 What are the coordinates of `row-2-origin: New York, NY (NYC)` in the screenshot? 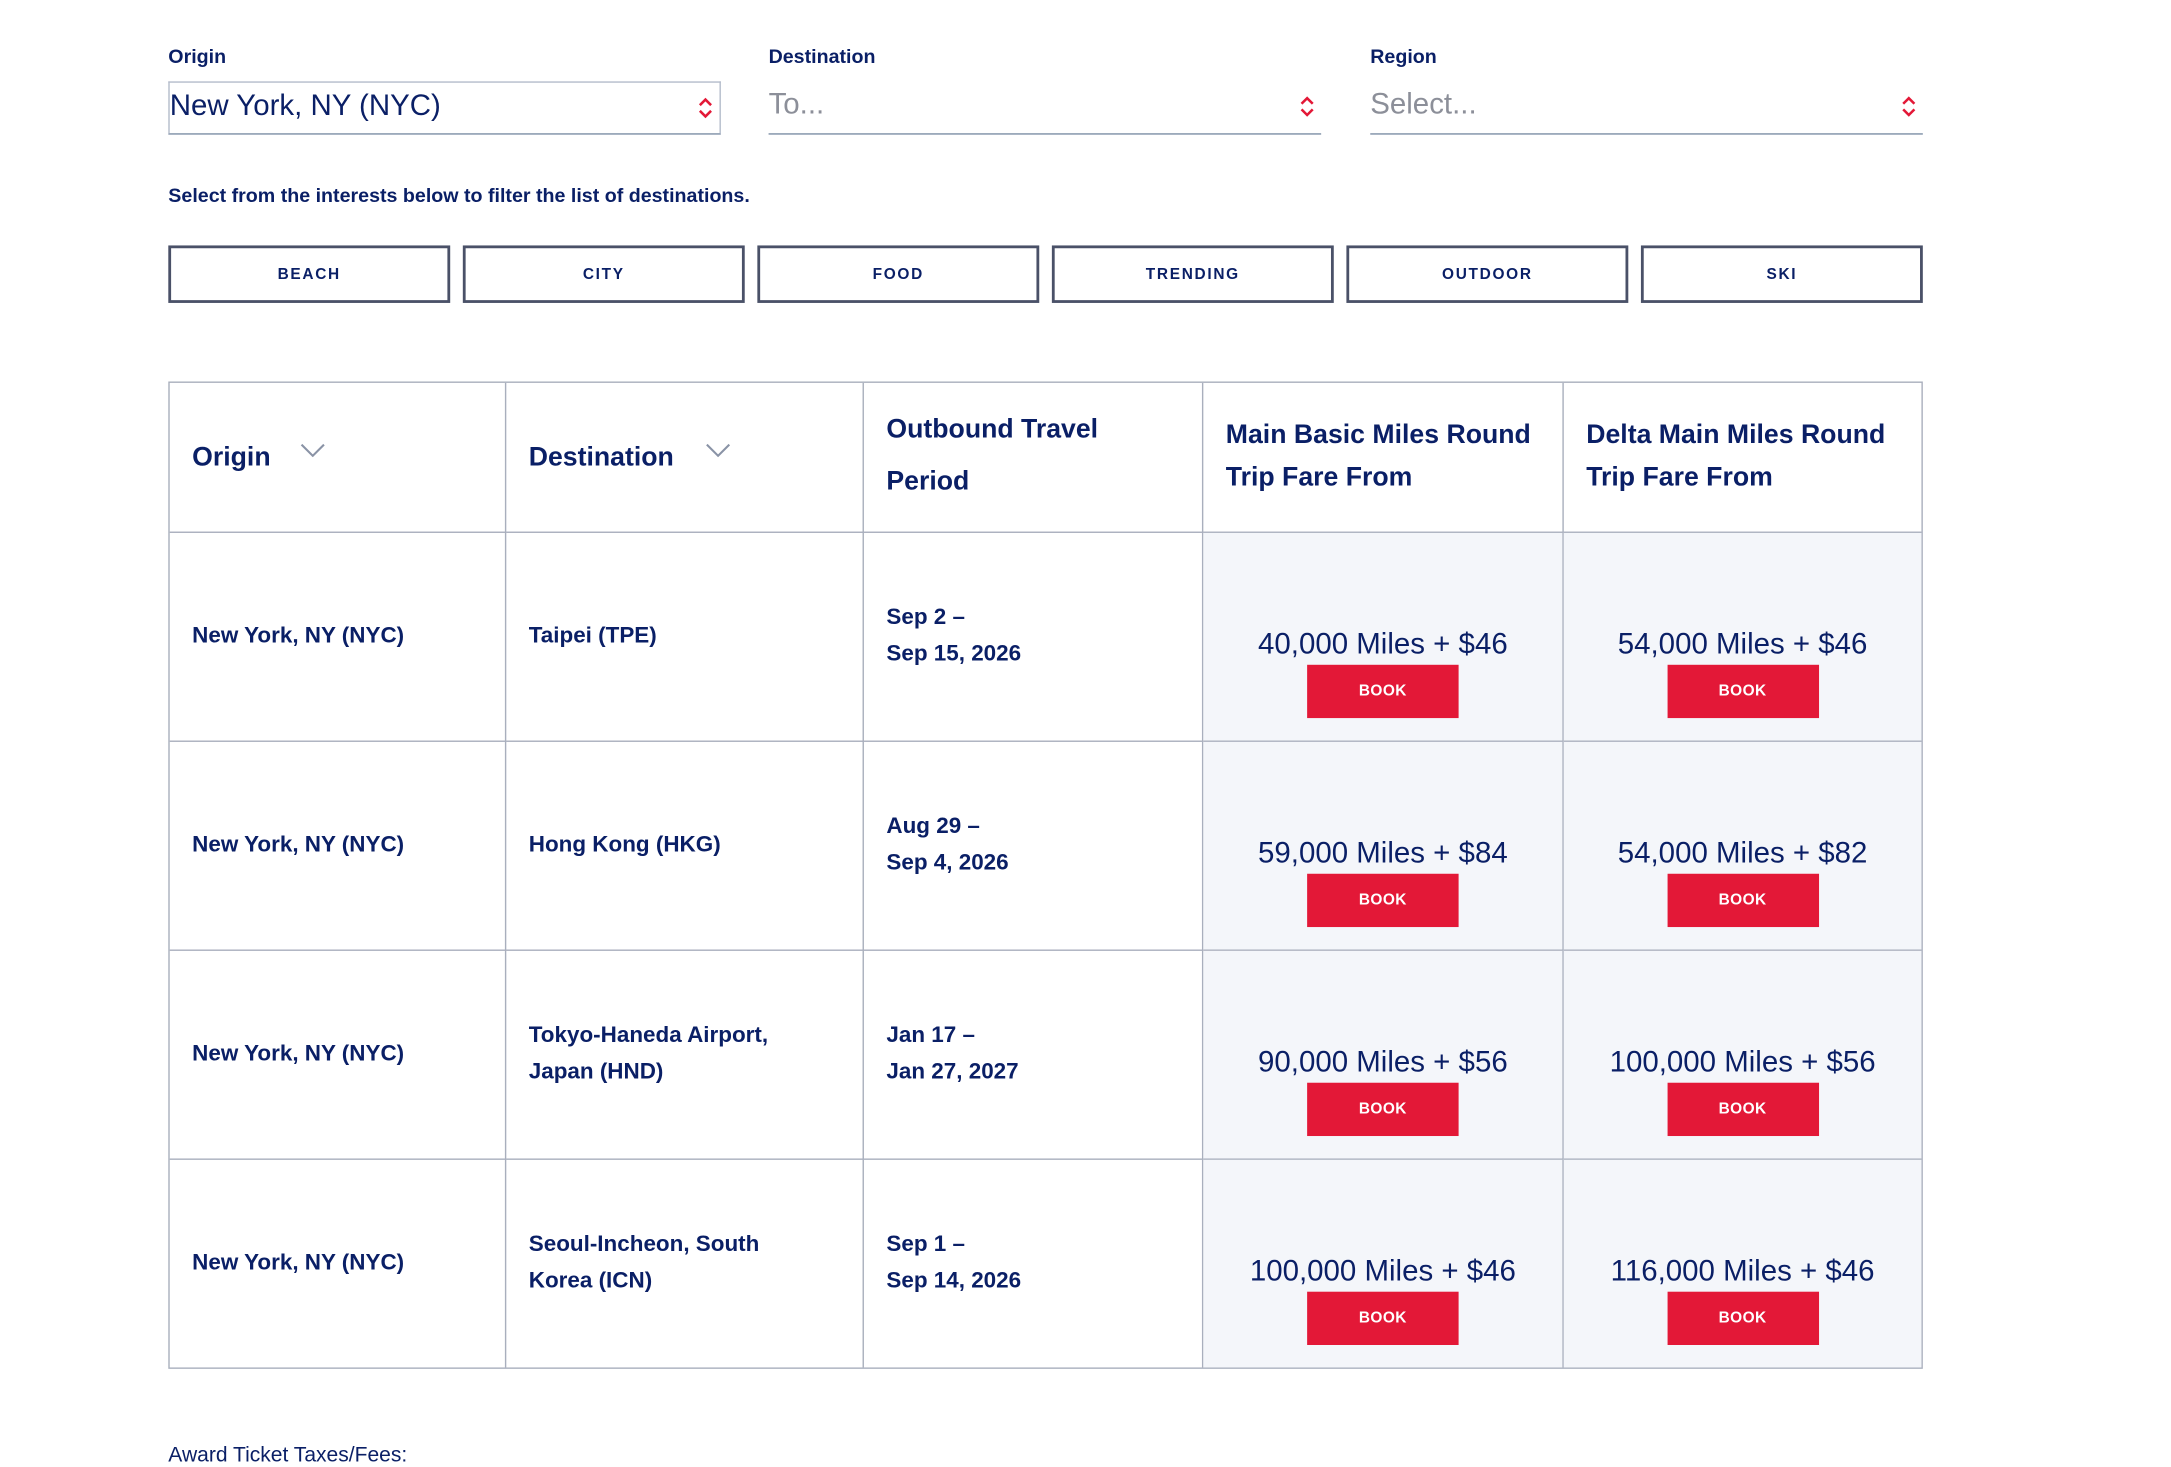 It's located at (338, 846).